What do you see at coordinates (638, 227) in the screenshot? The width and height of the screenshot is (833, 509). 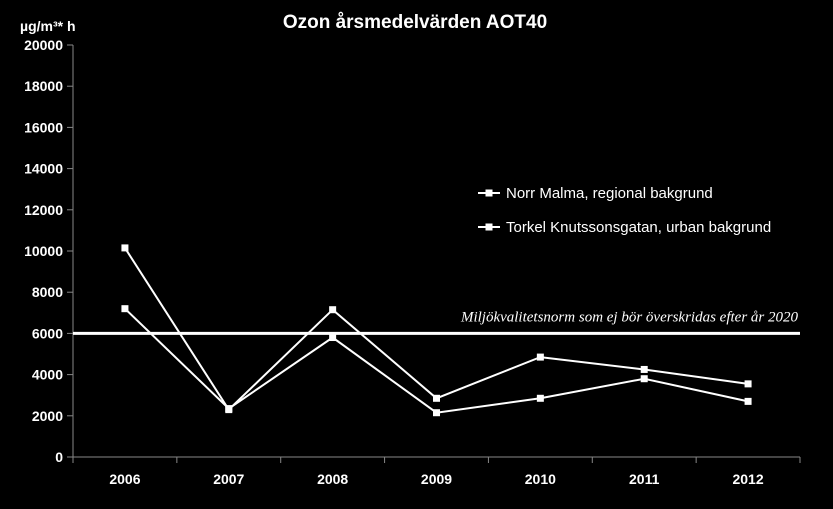 I see `legend-label: Torkel Knutssonsgatan, urban bakgrund` at bounding box center [638, 227].